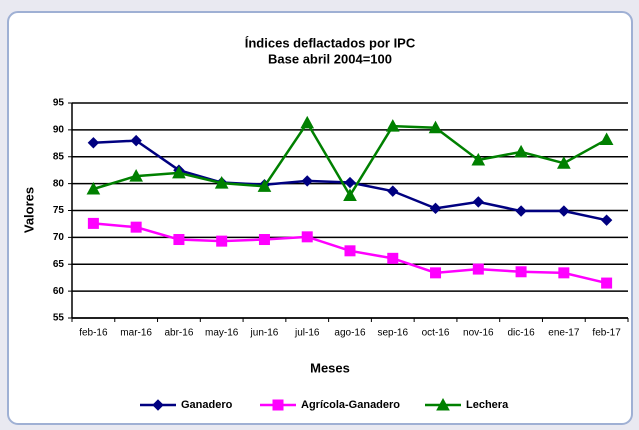 This screenshot has width=639, height=430. I want to click on y-tick-label: 90, so click(59, 130).